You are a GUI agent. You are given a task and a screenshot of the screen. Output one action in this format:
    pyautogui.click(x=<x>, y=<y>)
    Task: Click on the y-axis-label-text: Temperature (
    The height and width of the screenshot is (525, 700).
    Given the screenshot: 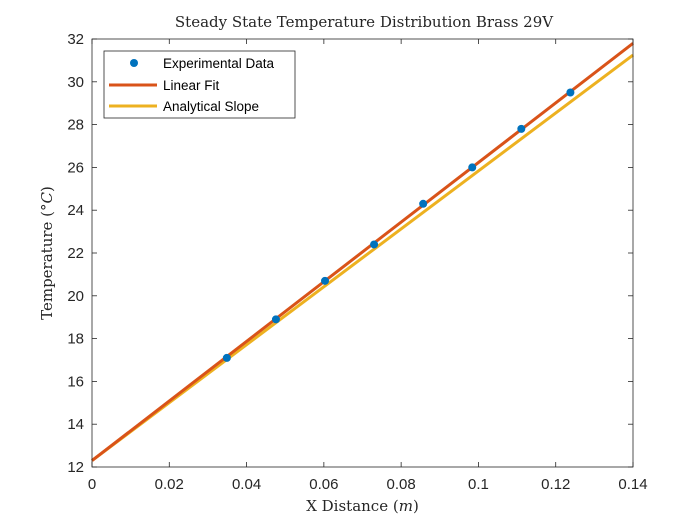 What is the action you would take?
    pyautogui.click(x=47, y=265)
    